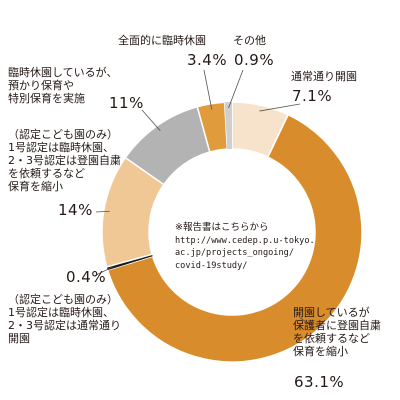 This screenshot has height=400, width=400. Describe the element at coordinates (337, 325) in the screenshot. I see `label-shukusho-line-2: 保護者に登園自粛` at that location.